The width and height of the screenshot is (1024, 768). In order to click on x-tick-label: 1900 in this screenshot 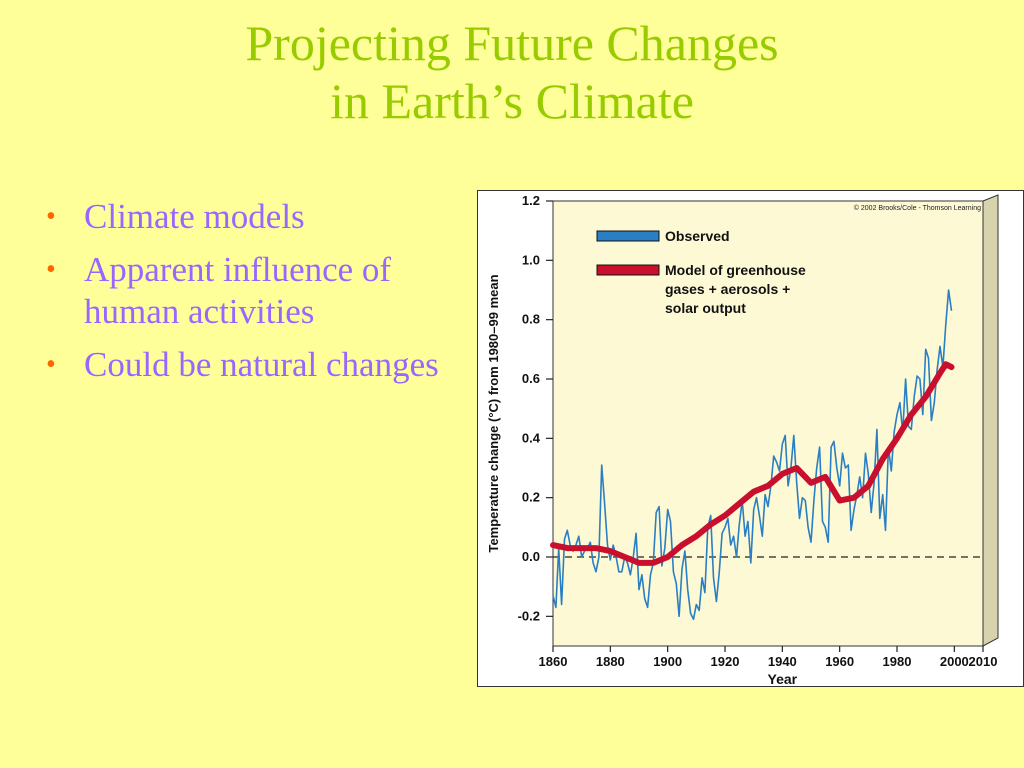, I will do `click(667, 661)`.